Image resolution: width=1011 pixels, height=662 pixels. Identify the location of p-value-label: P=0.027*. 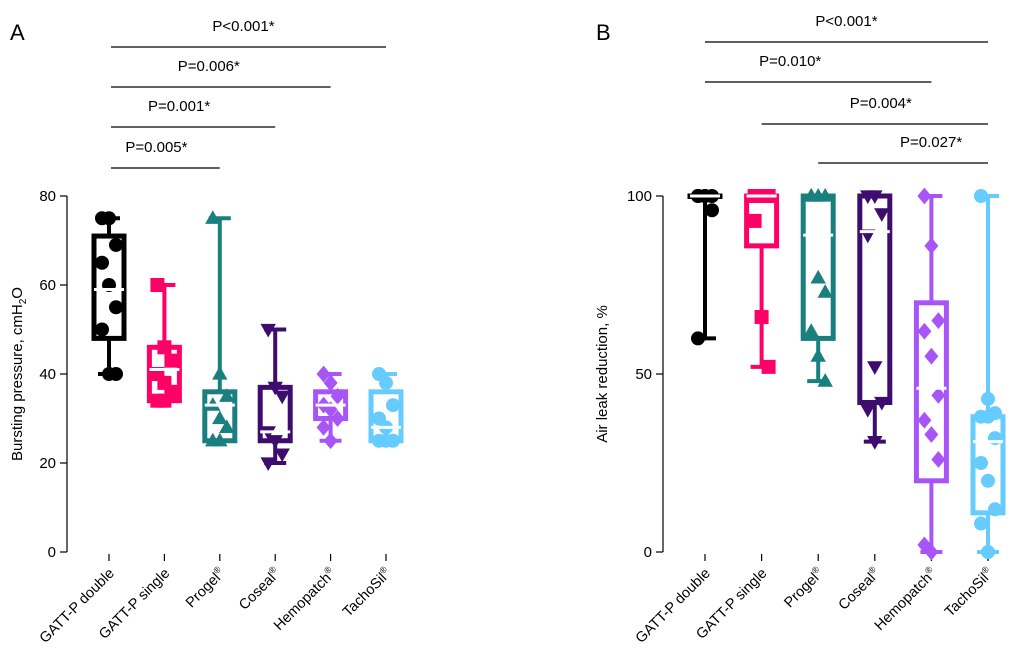
(931, 142).